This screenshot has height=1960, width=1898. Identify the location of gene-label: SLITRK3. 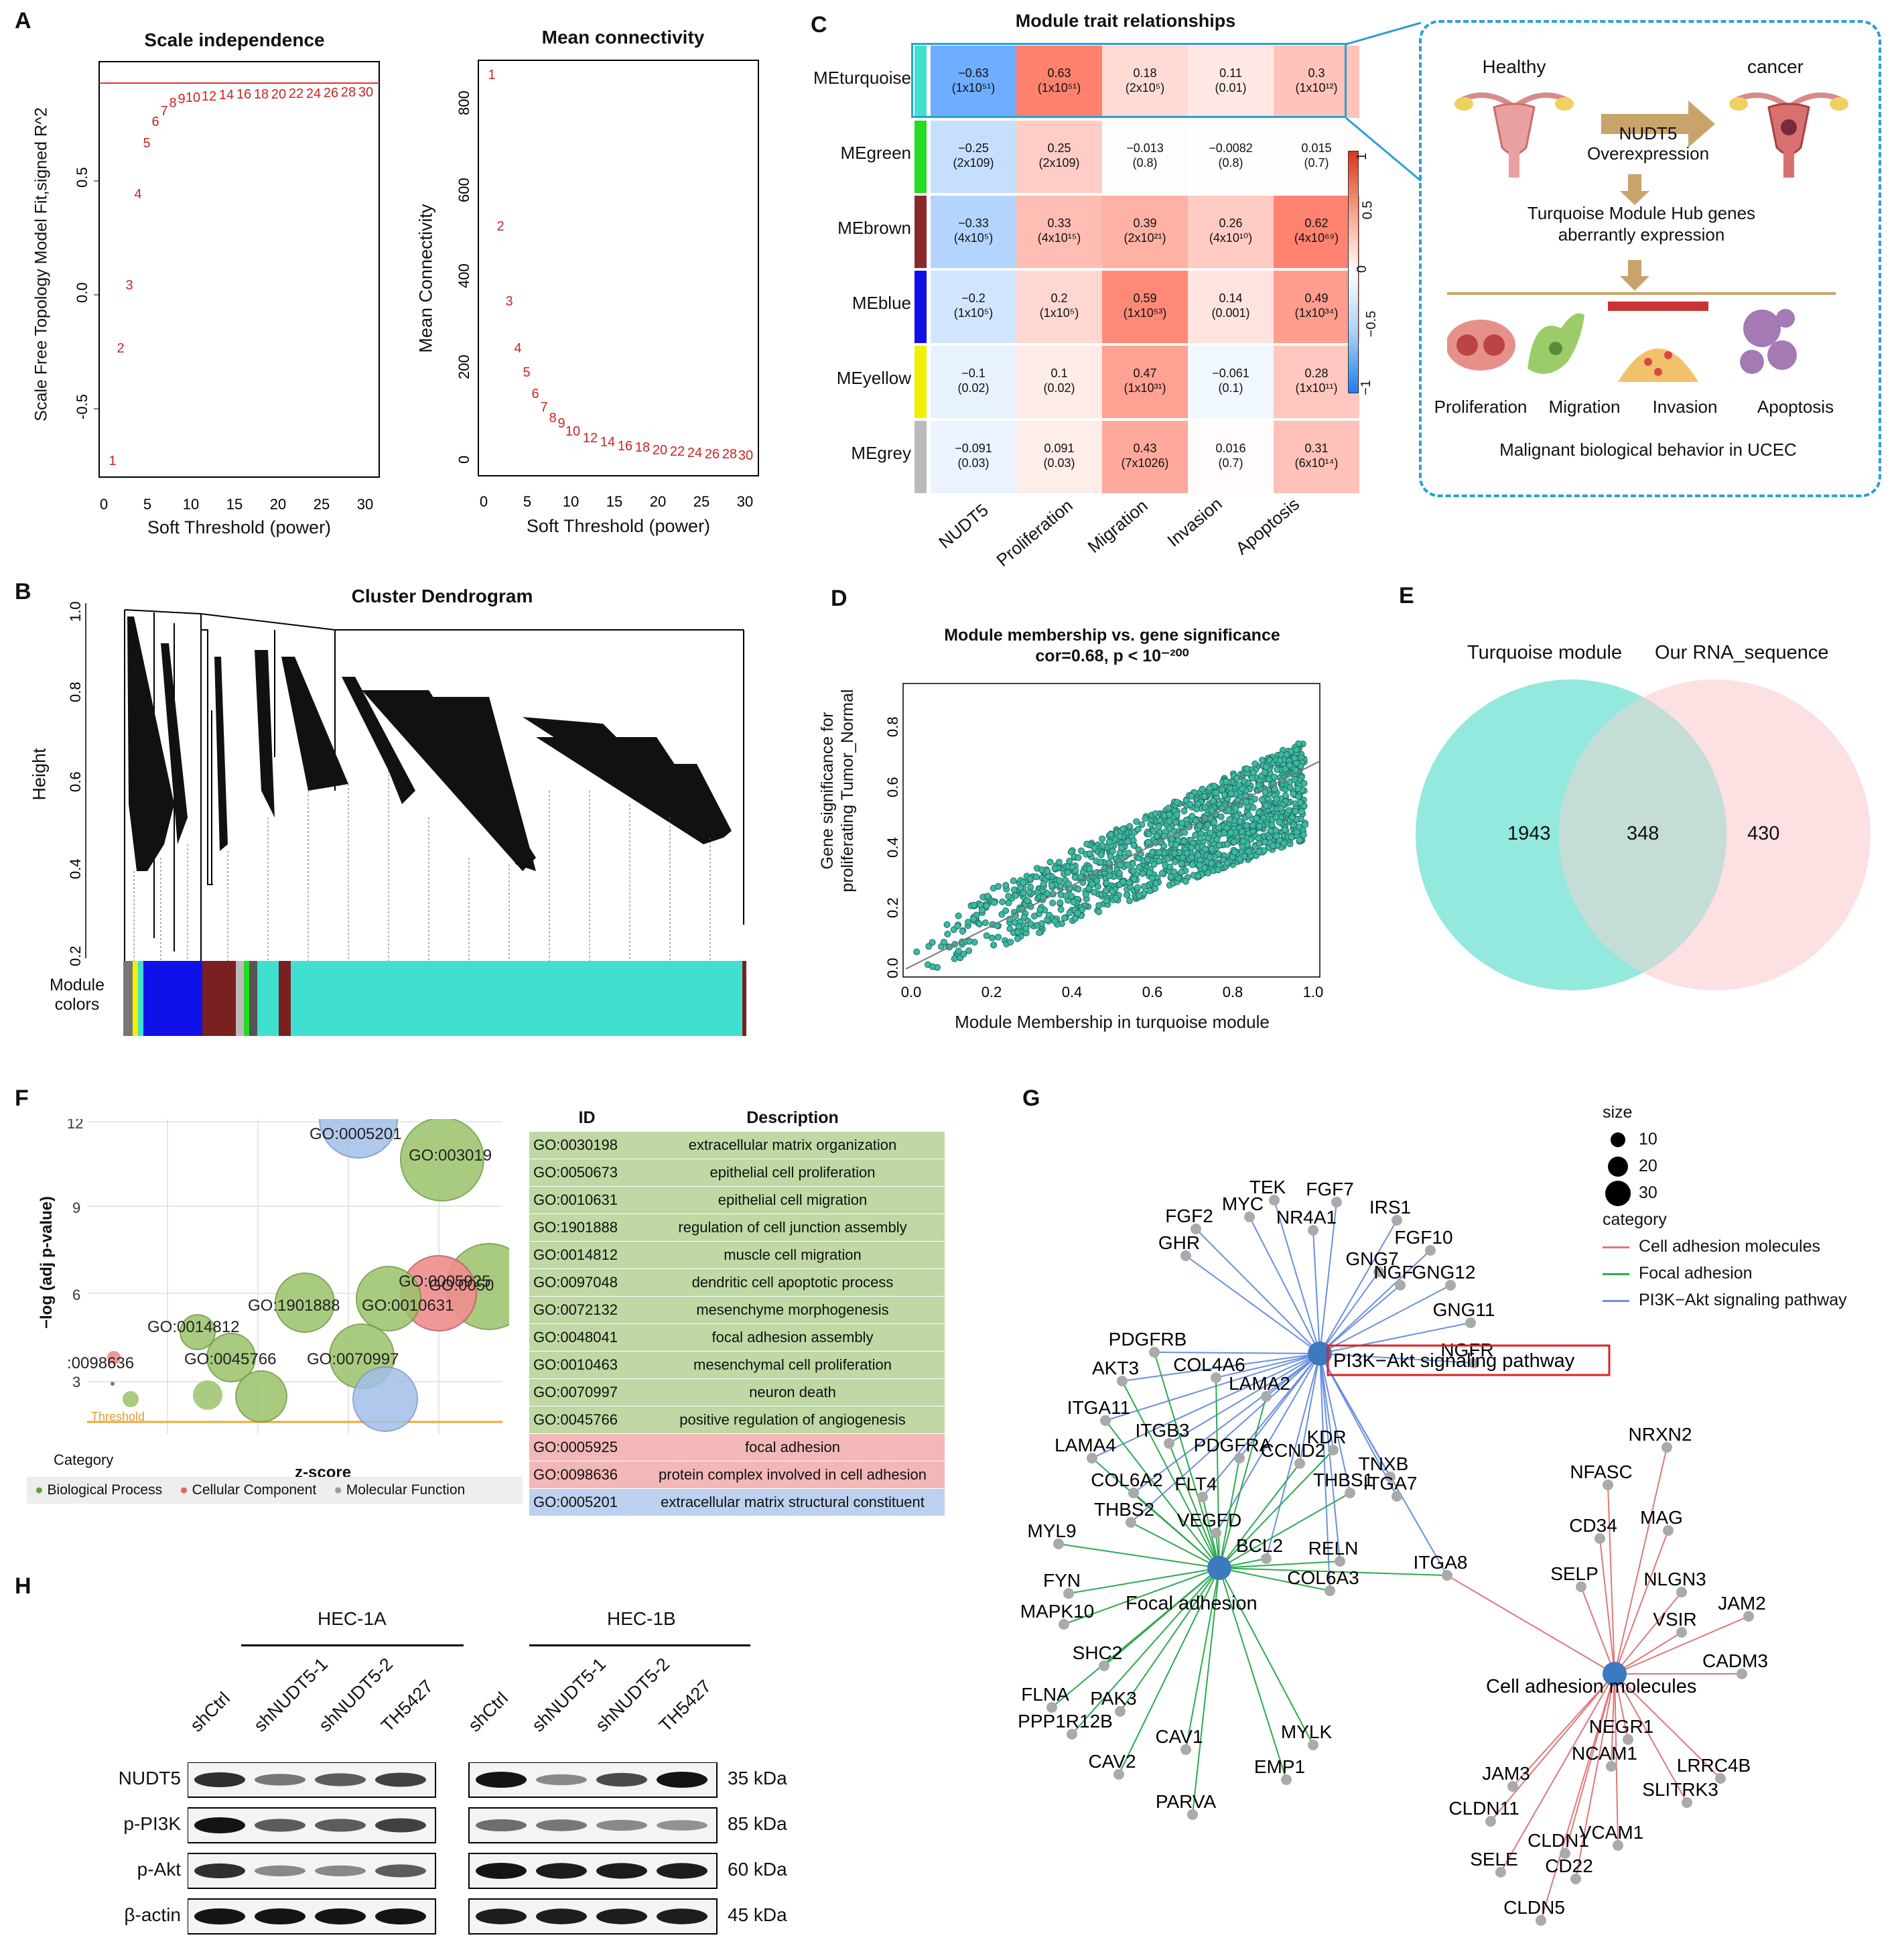
(1680, 1789).